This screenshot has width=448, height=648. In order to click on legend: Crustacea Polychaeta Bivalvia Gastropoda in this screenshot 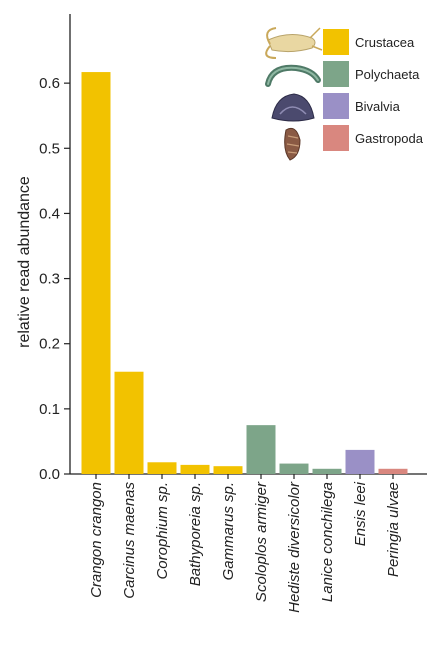, I will do `click(344, 94)`.